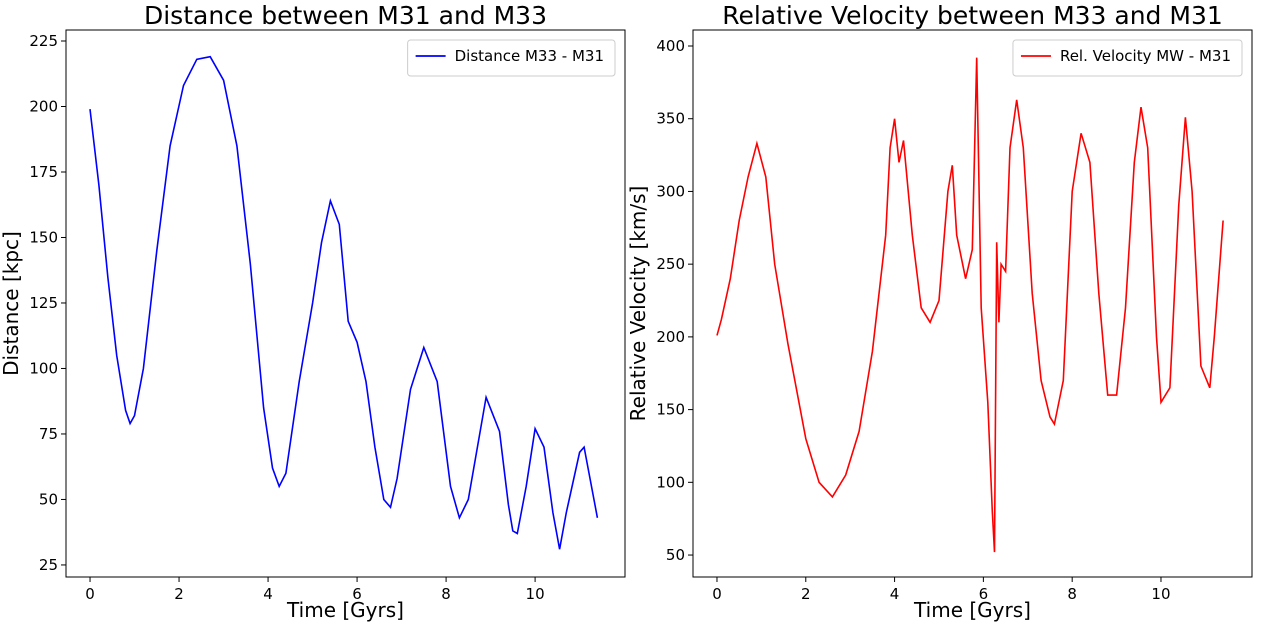 This screenshot has width=1268, height=628. What do you see at coordinates (43, 41) in the screenshot?
I see `y-tick-label: 225` at bounding box center [43, 41].